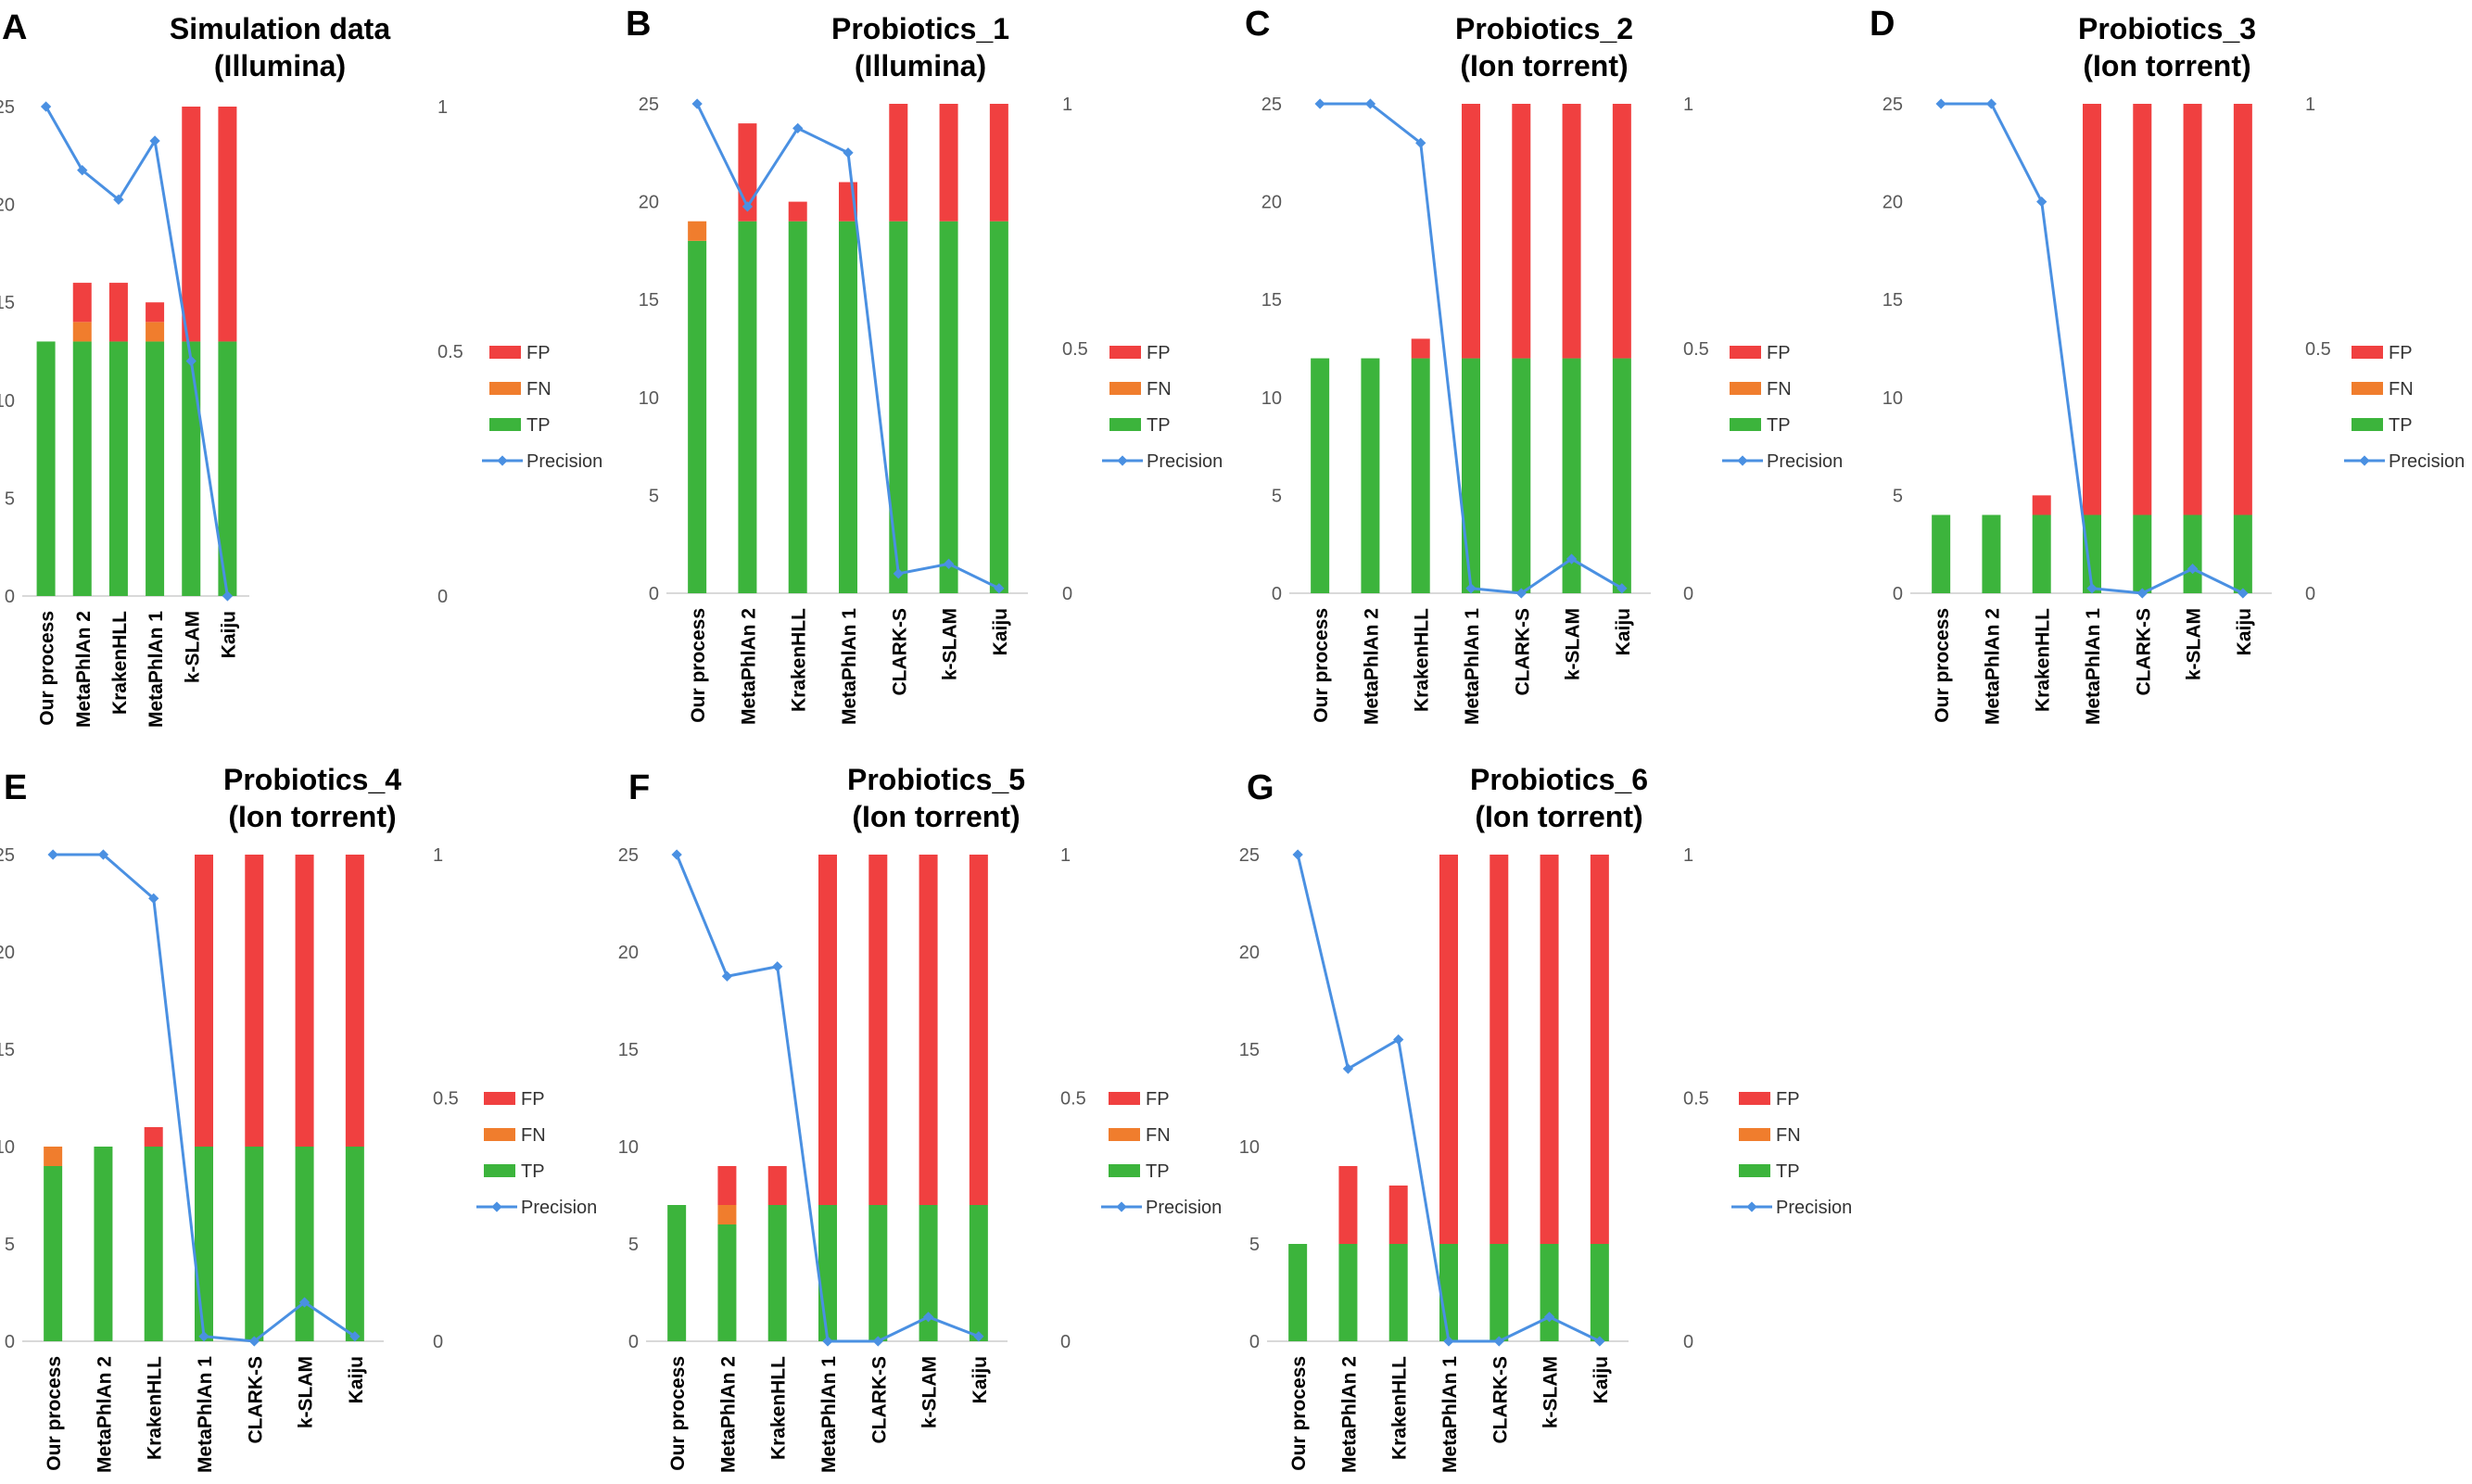  Describe the element at coordinates (639, 787) in the screenshot. I see `panel-letter: F` at that location.